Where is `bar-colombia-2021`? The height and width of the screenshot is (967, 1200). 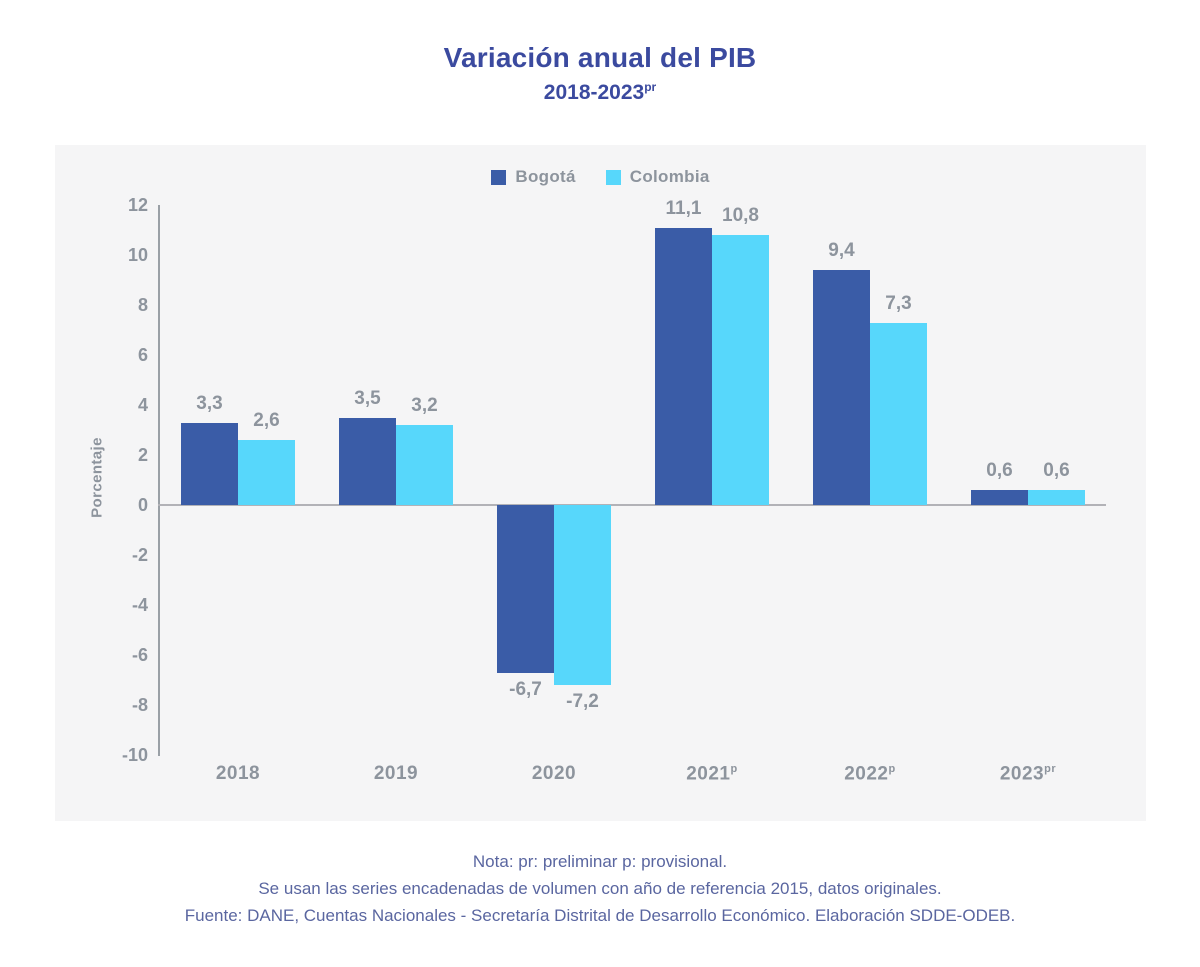 bar-colombia-2021 is located at coordinates (740, 370).